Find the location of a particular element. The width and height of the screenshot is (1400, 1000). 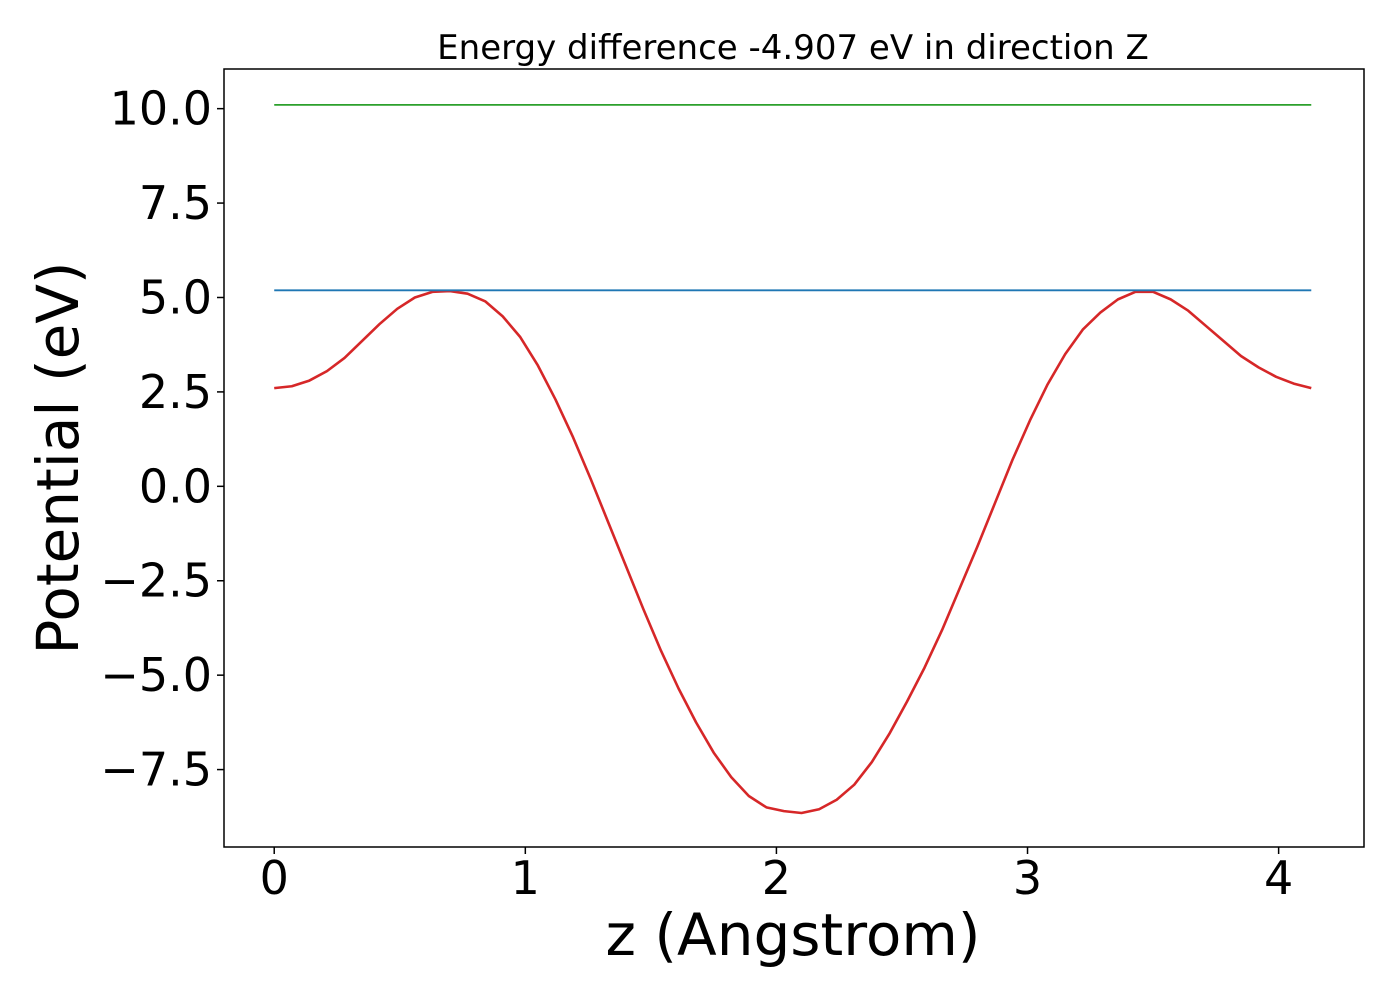

x-tick-label: 1 is located at coordinates (525, 878).